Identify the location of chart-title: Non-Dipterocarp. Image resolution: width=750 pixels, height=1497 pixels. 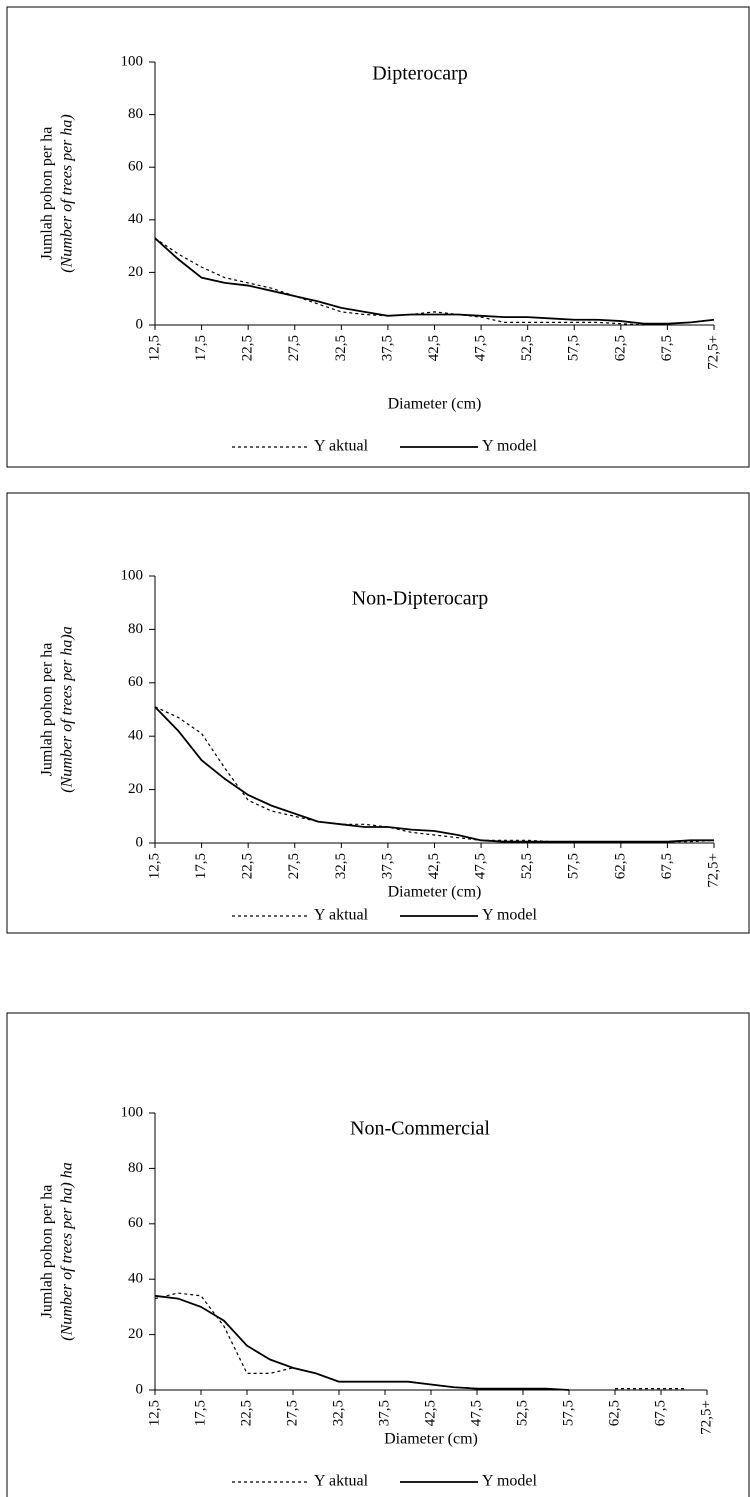
(420, 599).